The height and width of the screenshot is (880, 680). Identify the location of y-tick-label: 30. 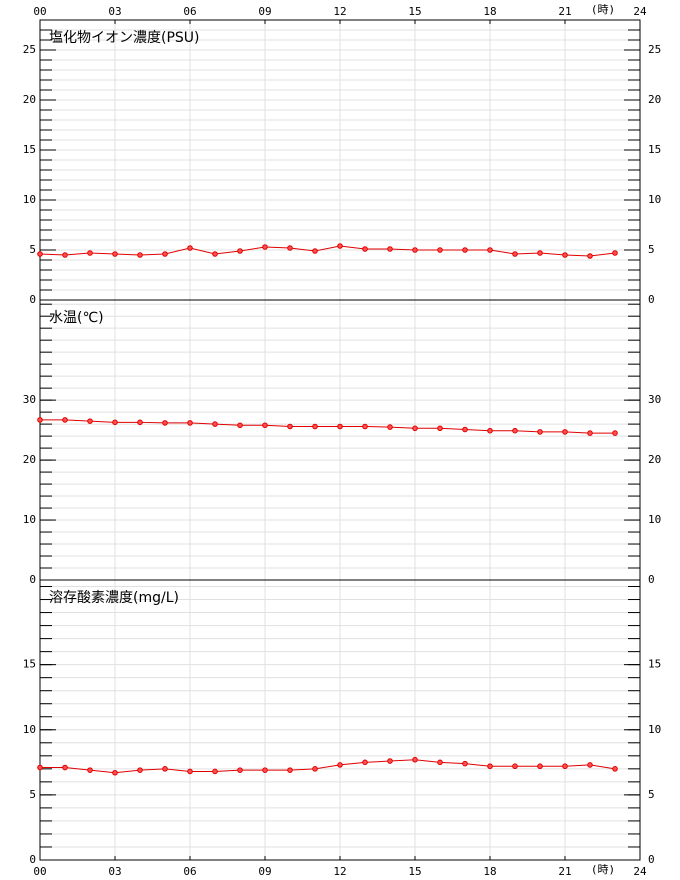
(654, 399).